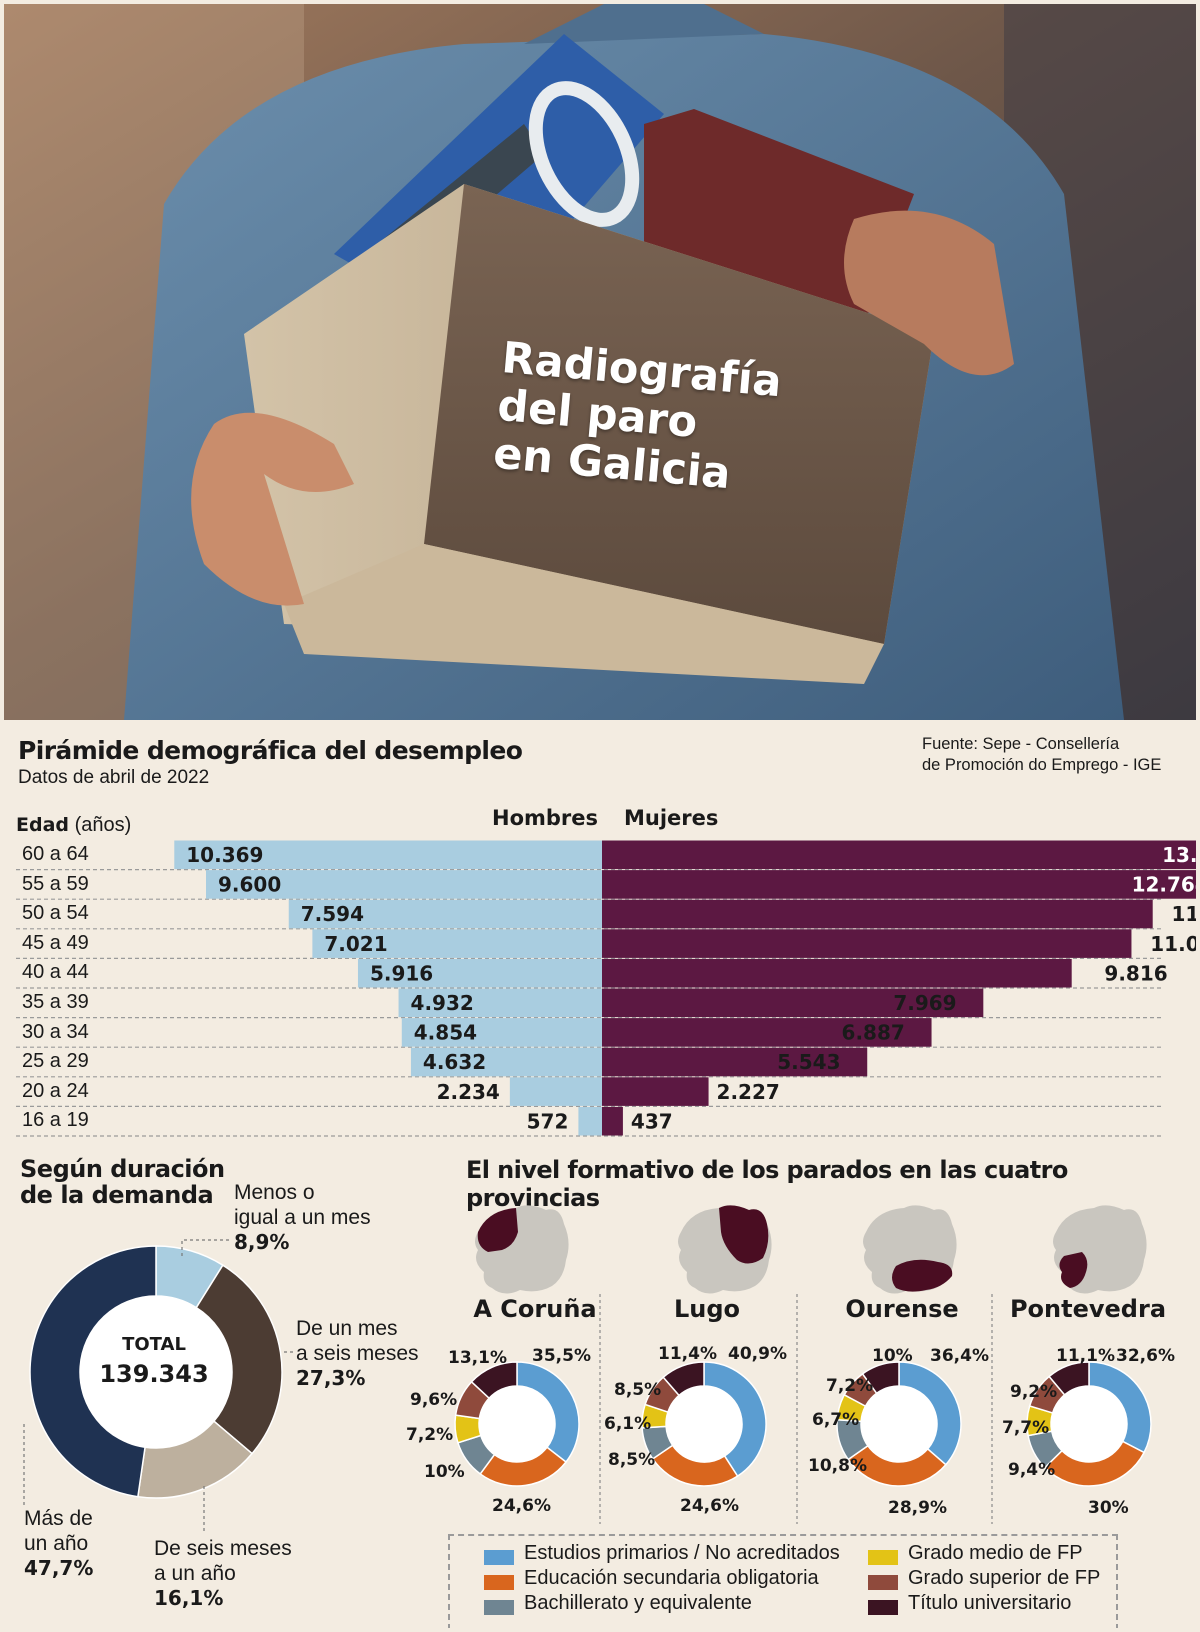  What do you see at coordinates (902, 1309) in the screenshot?
I see `province-name-ourense: Ourense` at bounding box center [902, 1309].